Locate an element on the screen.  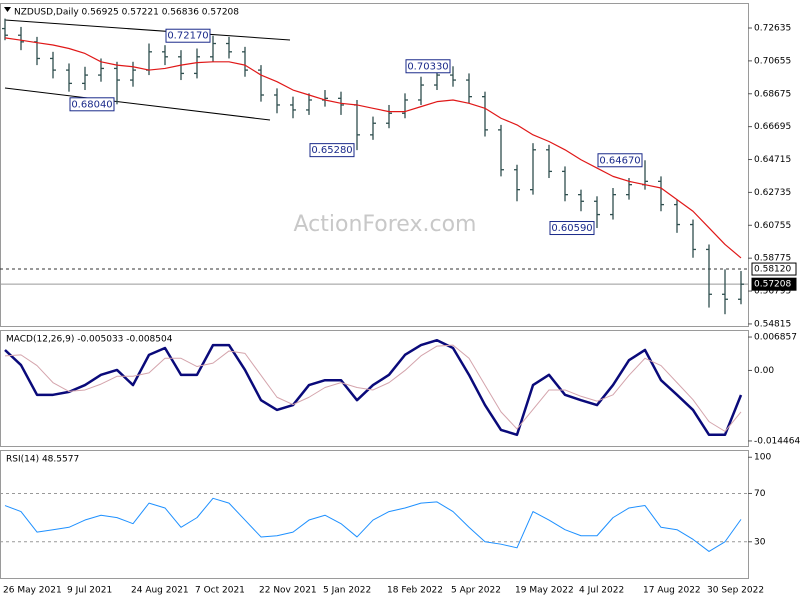
x-tick-label: 24 Aug 2021 is located at coordinates (160, 591).